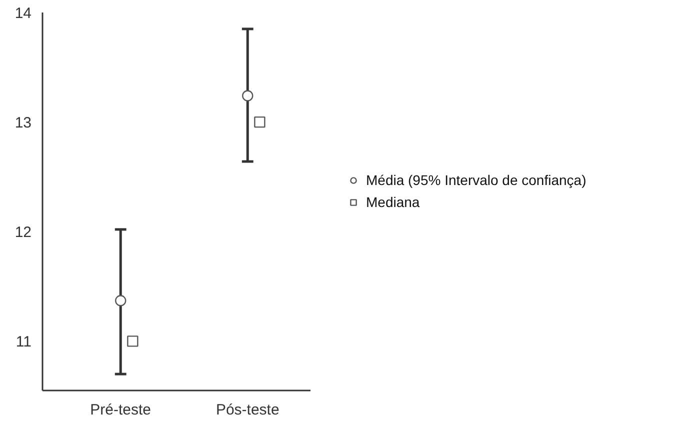 The image size is (696, 421). What do you see at coordinates (248, 410) in the screenshot?
I see `x-tick-label: Pós-teste` at bounding box center [248, 410].